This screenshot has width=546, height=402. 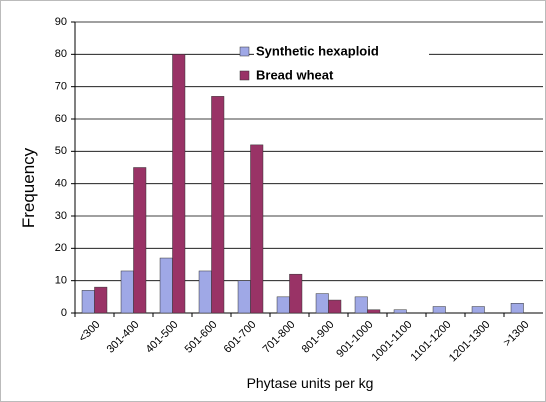 I want to click on y-tick-label: 30, so click(x=61, y=216).